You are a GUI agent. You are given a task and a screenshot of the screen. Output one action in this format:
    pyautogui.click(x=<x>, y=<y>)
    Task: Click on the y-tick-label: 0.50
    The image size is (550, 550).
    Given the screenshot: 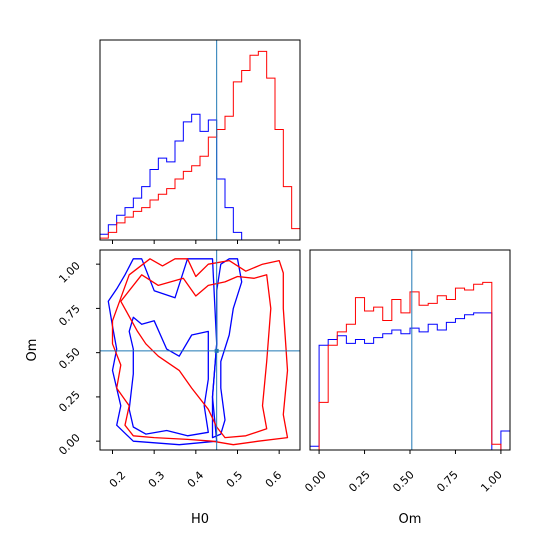 What is the action you would take?
    pyautogui.click(x=69, y=358)
    